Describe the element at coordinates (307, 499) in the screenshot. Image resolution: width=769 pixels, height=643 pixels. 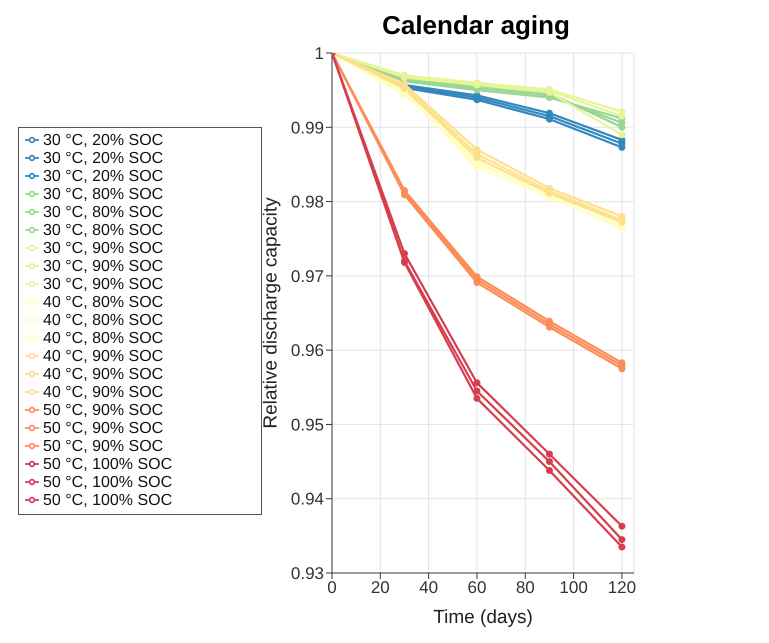
I see `y-tick-label: 0.94` at that location.